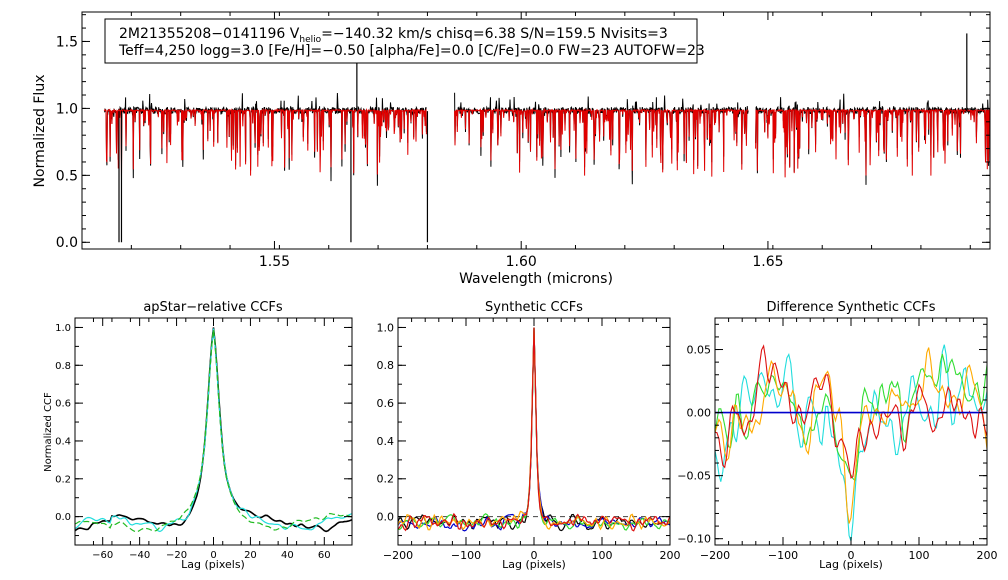 Image resolution: width=1008 pixels, height=580 pixels. What do you see at coordinates (102, 555) in the screenshot?
I see `apstar-ccf-xtick-label: −60` at bounding box center [102, 555].